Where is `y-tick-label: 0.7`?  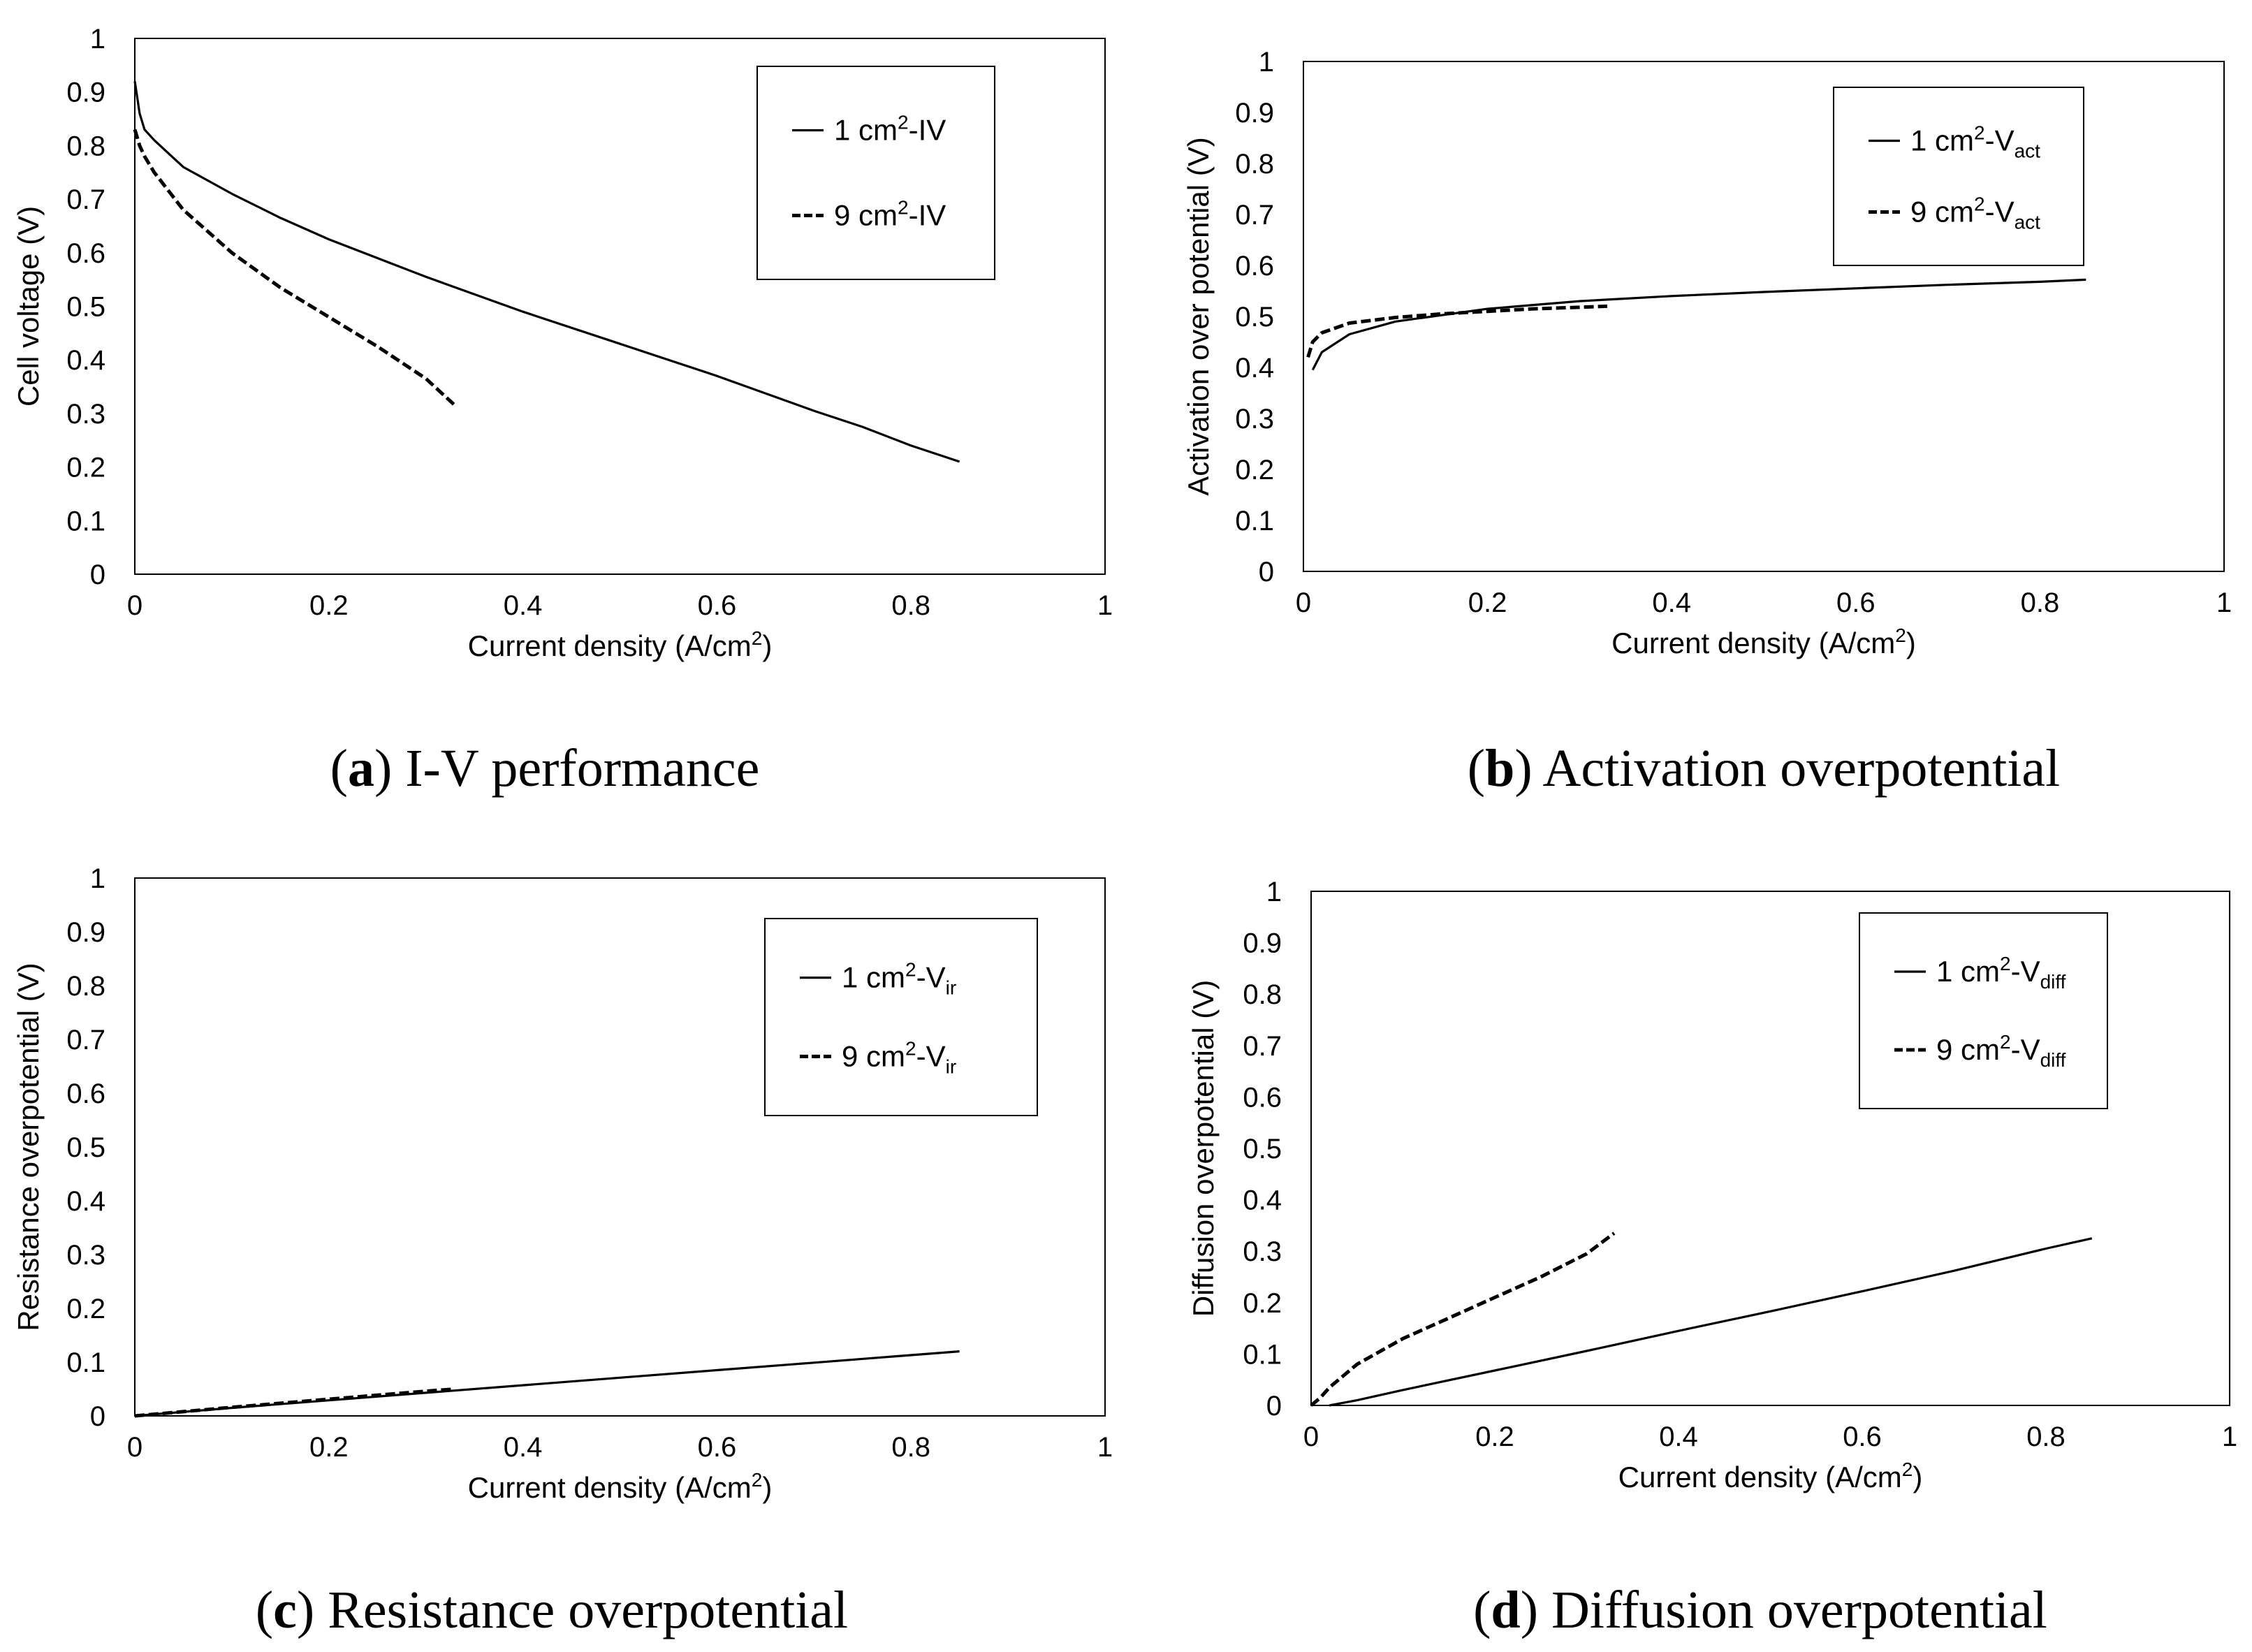
y-tick-label: 0.7 is located at coordinates (85, 1040).